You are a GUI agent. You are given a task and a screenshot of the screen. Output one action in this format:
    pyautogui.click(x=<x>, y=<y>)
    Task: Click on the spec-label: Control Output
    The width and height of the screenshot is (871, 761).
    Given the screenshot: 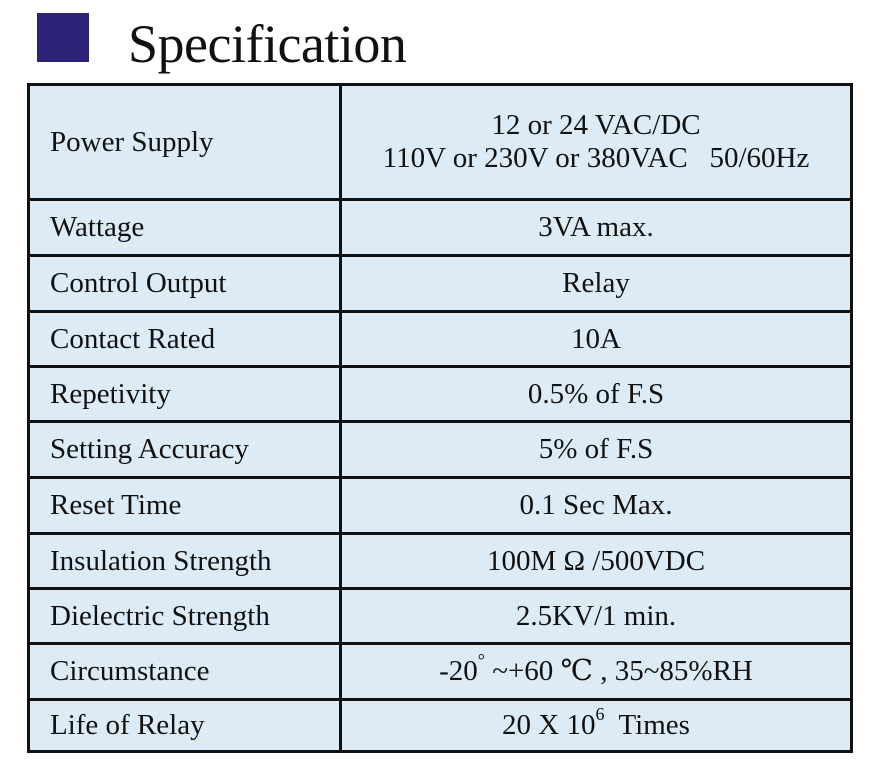 What is the action you would take?
    pyautogui.click(x=186, y=283)
    